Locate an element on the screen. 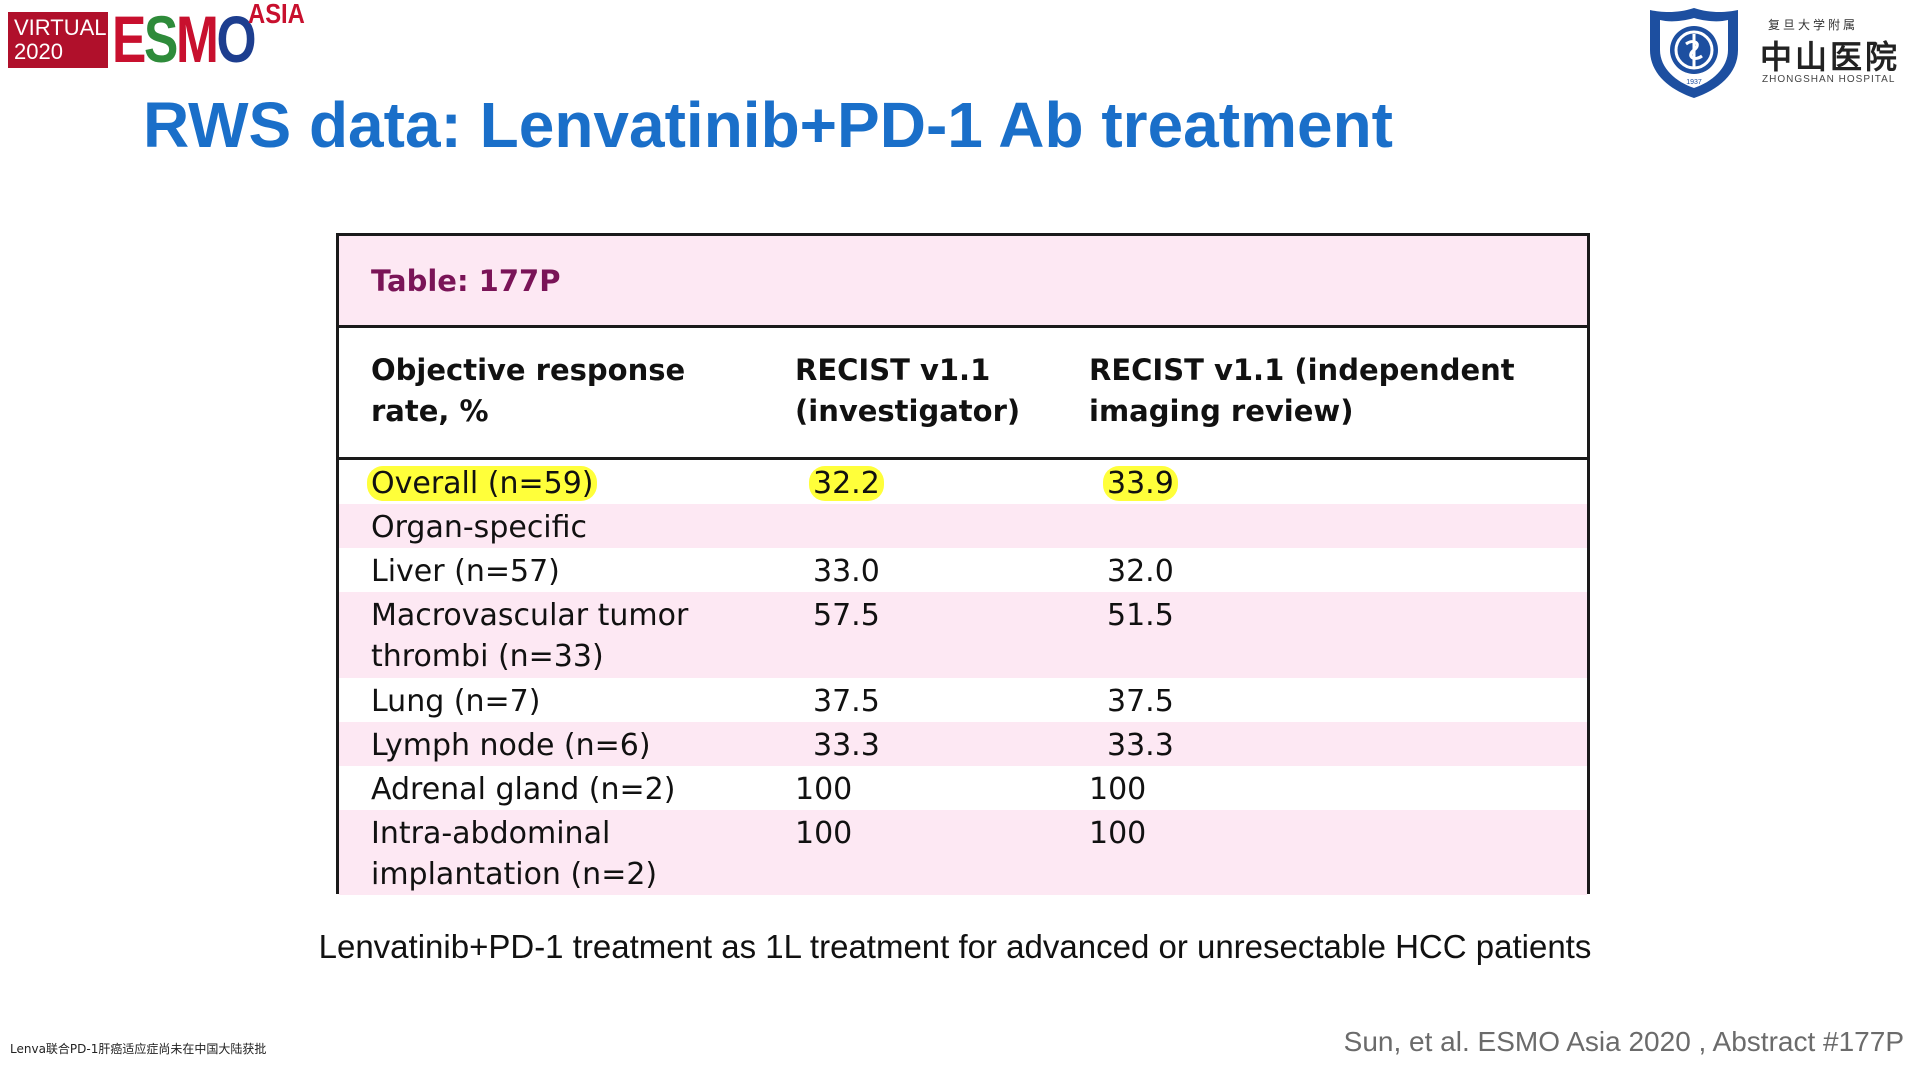  esmo-letter-o: O is located at coordinates (236, 39).